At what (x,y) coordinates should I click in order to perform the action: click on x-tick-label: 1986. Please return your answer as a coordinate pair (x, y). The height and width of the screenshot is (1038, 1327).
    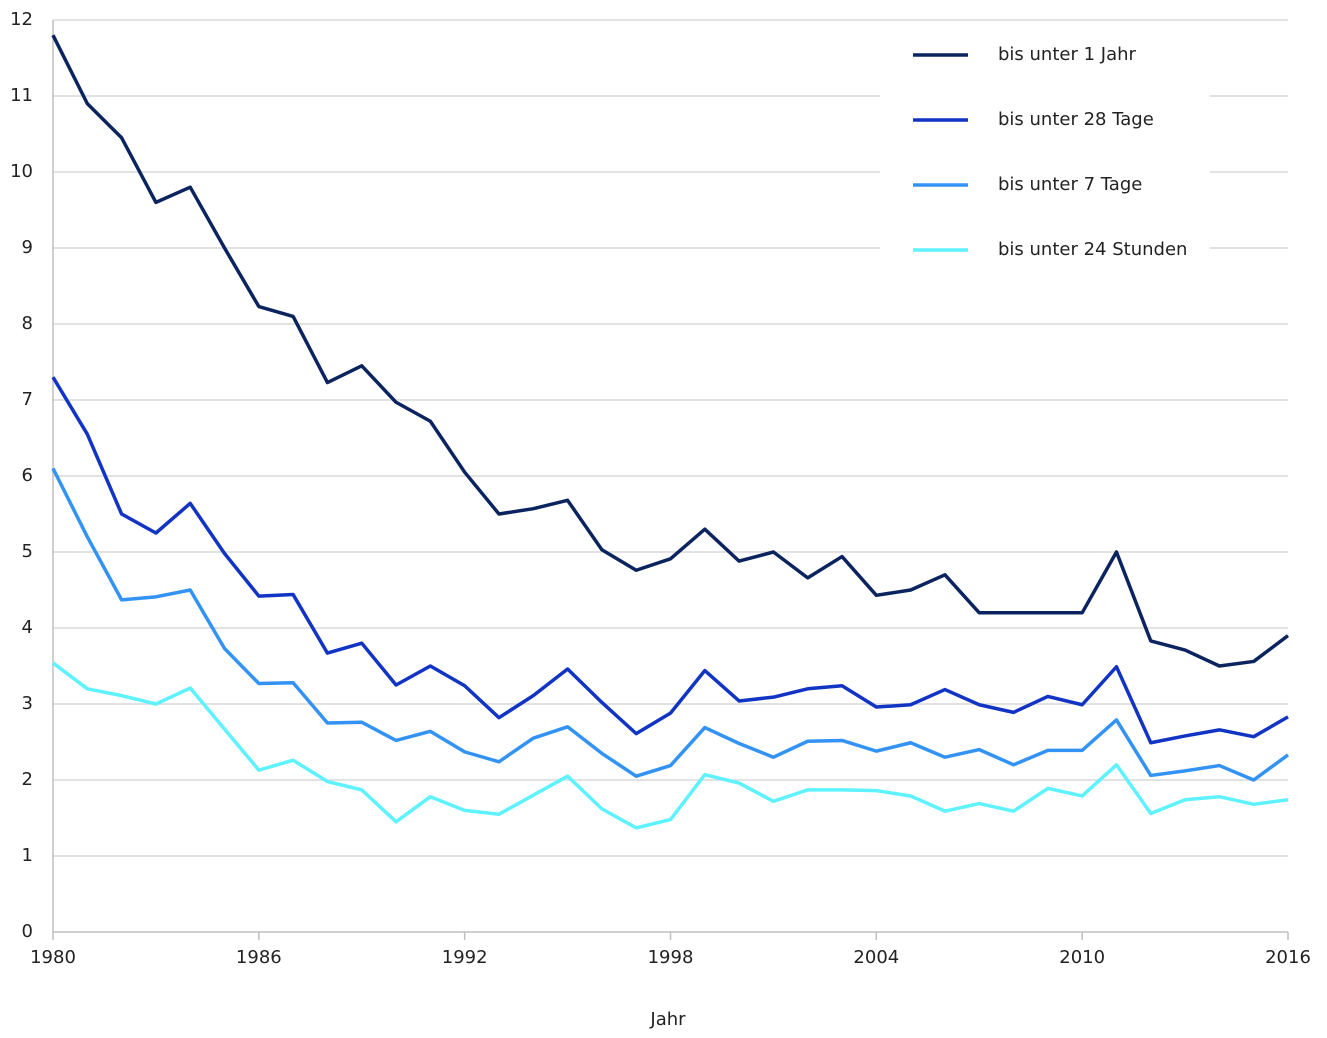
    Looking at the image, I should click on (259, 957).